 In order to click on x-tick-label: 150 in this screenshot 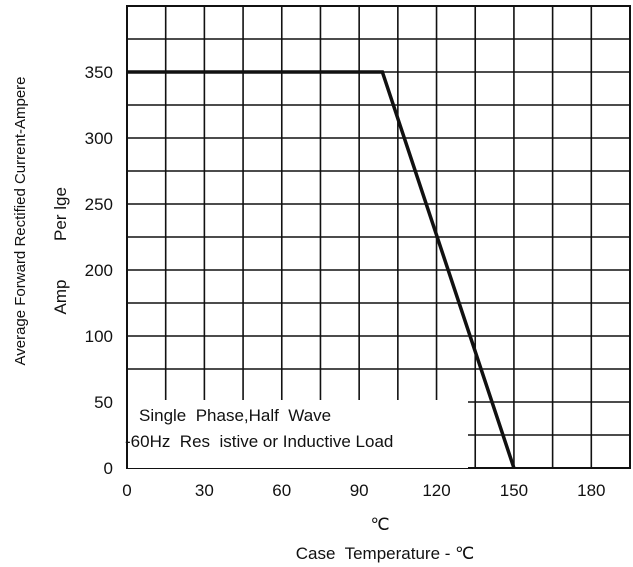, I will do `click(514, 490)`.